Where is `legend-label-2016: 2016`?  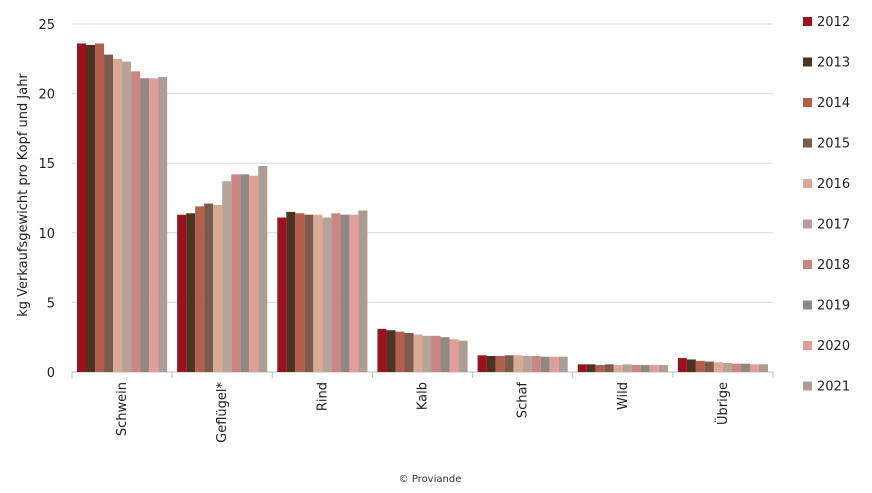
legend-label-2016: 2016 is located at coordinates (833, 184).